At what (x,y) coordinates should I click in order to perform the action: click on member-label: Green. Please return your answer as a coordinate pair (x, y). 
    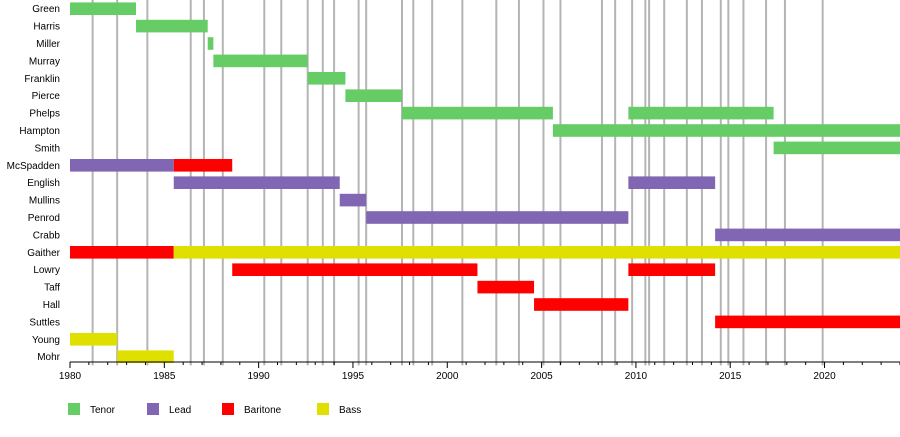
    Looking at the image, I should click on (46, 9).